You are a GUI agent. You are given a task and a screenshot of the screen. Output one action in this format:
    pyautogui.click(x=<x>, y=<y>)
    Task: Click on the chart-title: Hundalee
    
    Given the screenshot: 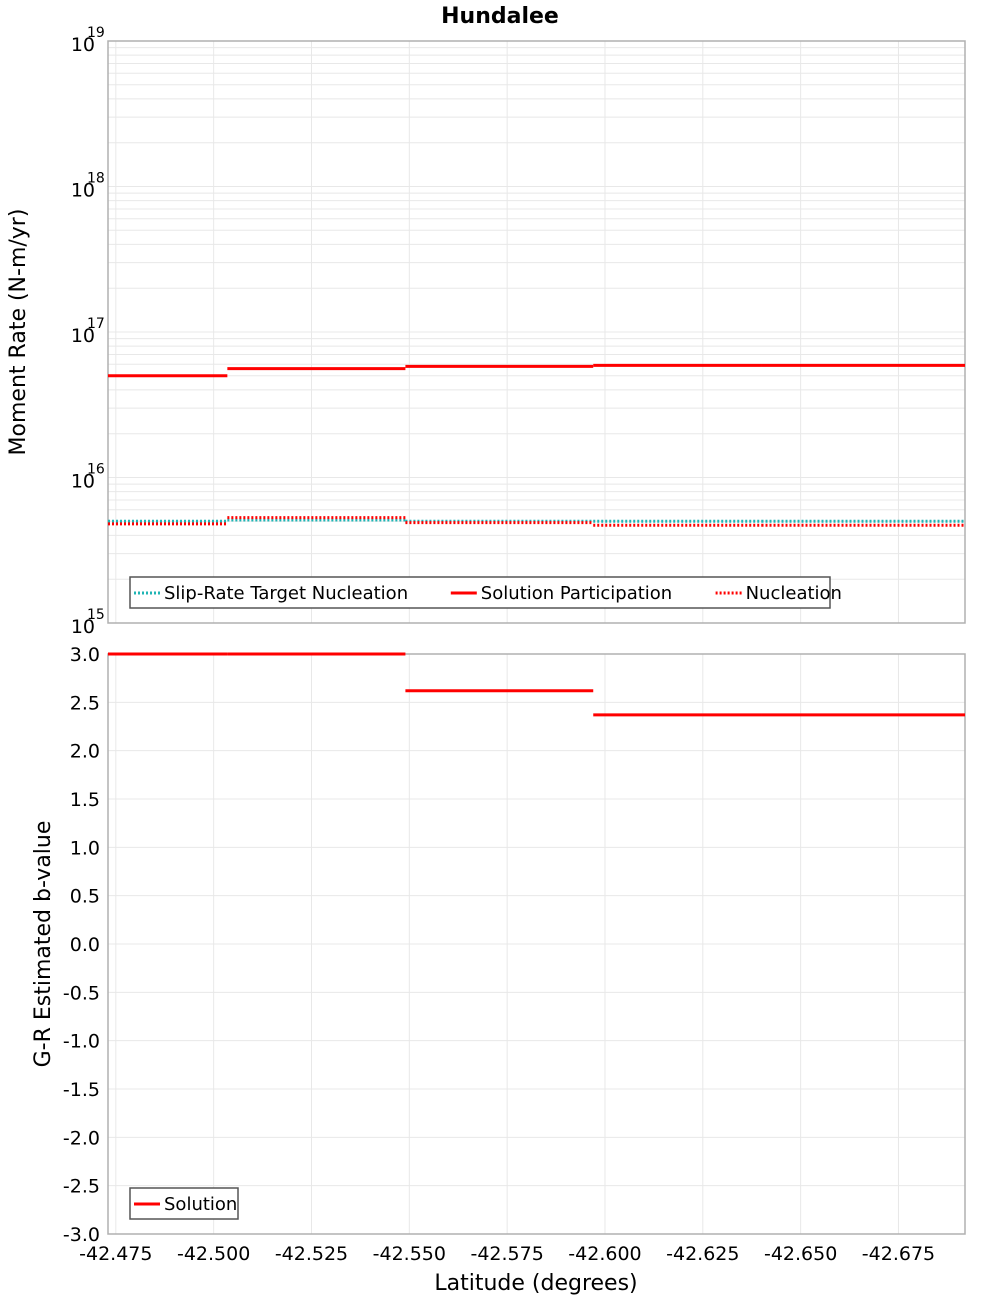 What is the action you would take?
    pyautogui.click(x=500, y=16)
    